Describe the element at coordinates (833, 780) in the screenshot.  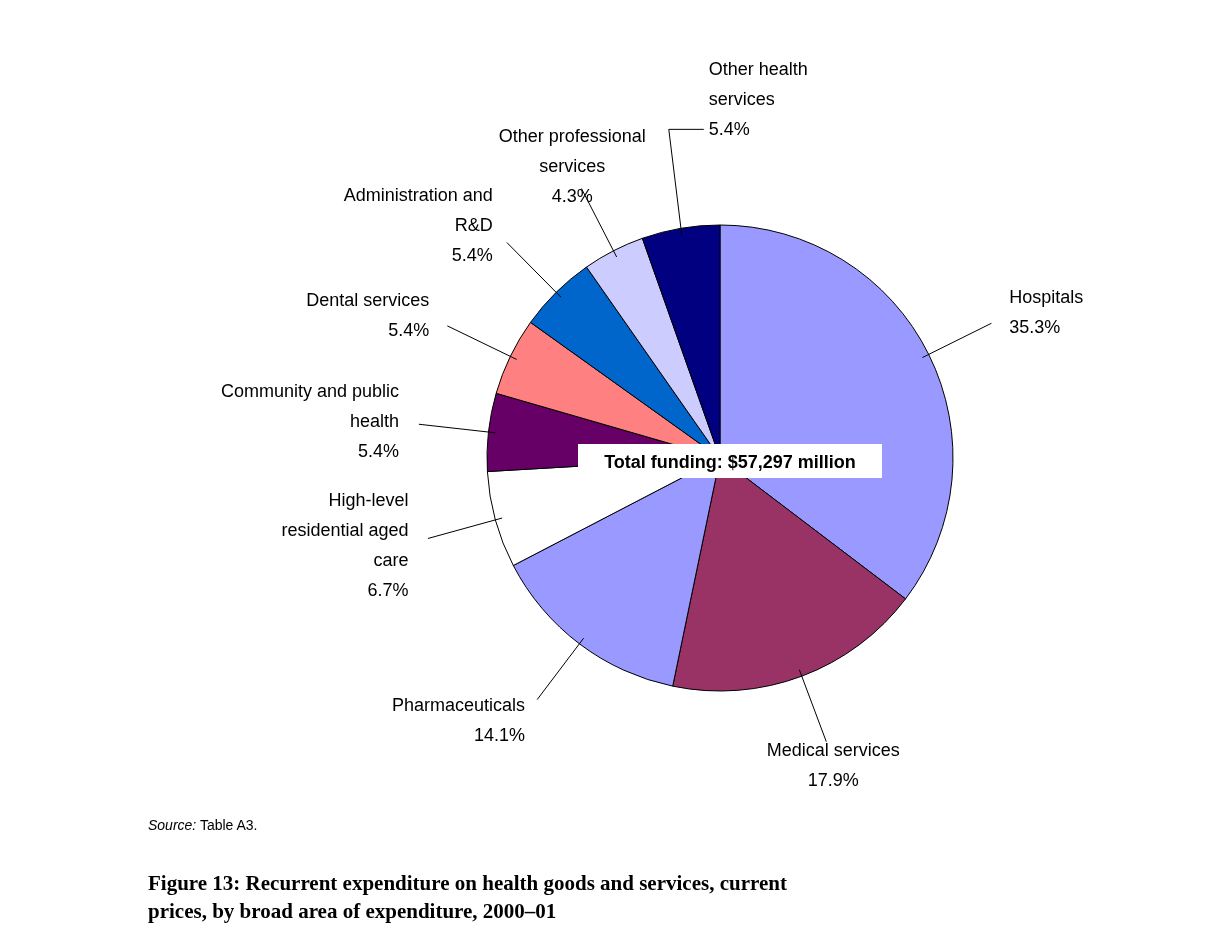
I see `data-label: 17.9%` at that location.